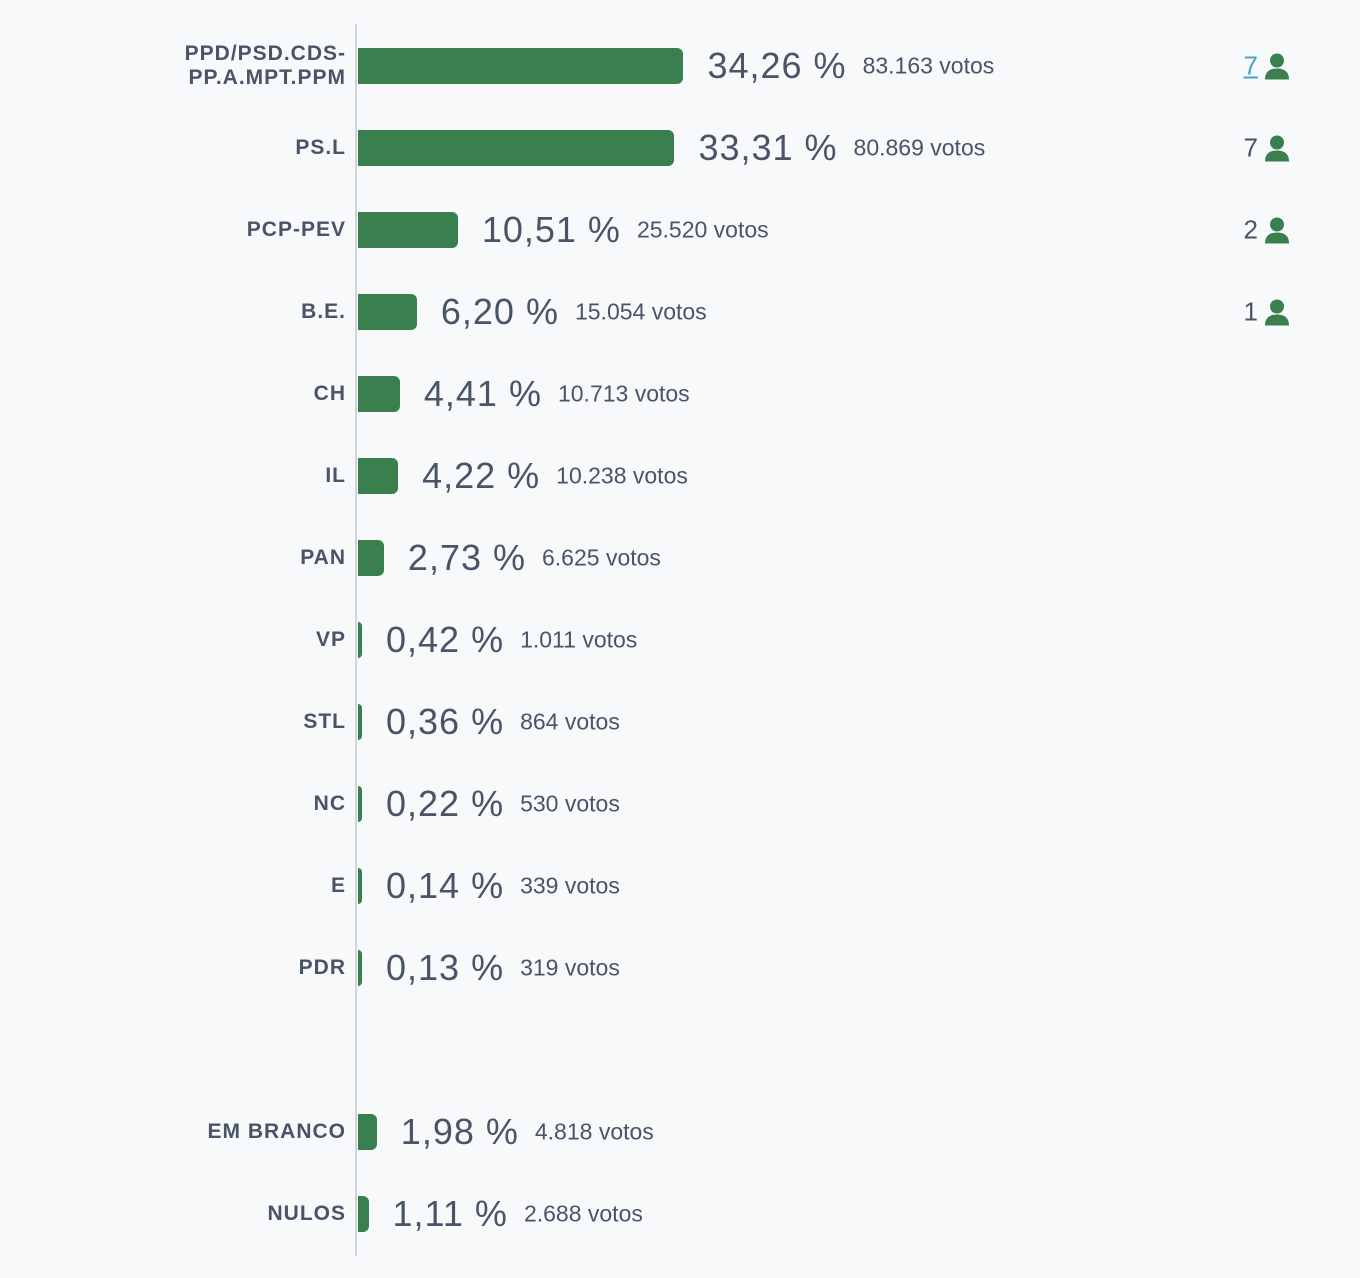 The height and width of the screenshot is (1278, 1360). Describe the element at coordinates (324, 721) in the screenshot. I see `party-label: STL` at that location.